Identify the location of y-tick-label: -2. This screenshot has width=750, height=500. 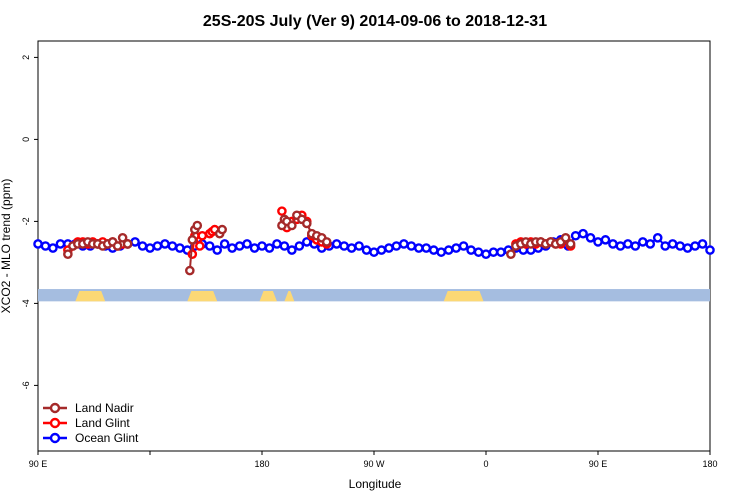
(26, 221).